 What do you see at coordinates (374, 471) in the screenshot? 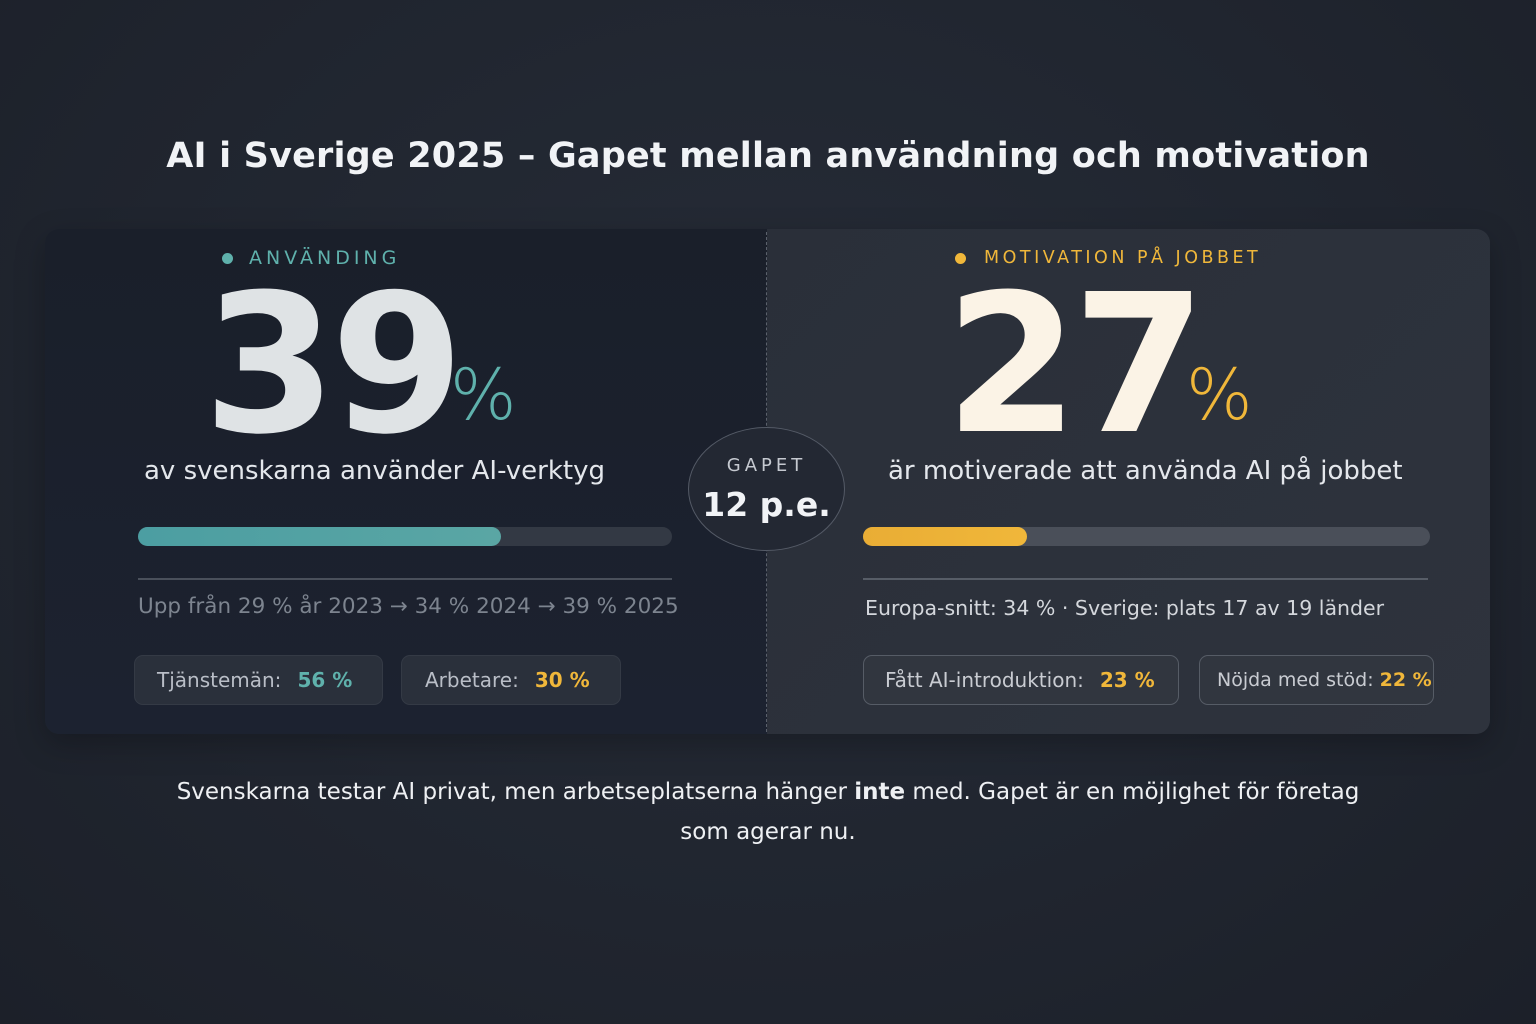
I see `usage-description: av svenskarna använder AI-verktyg` at bounding box center [374, 471].